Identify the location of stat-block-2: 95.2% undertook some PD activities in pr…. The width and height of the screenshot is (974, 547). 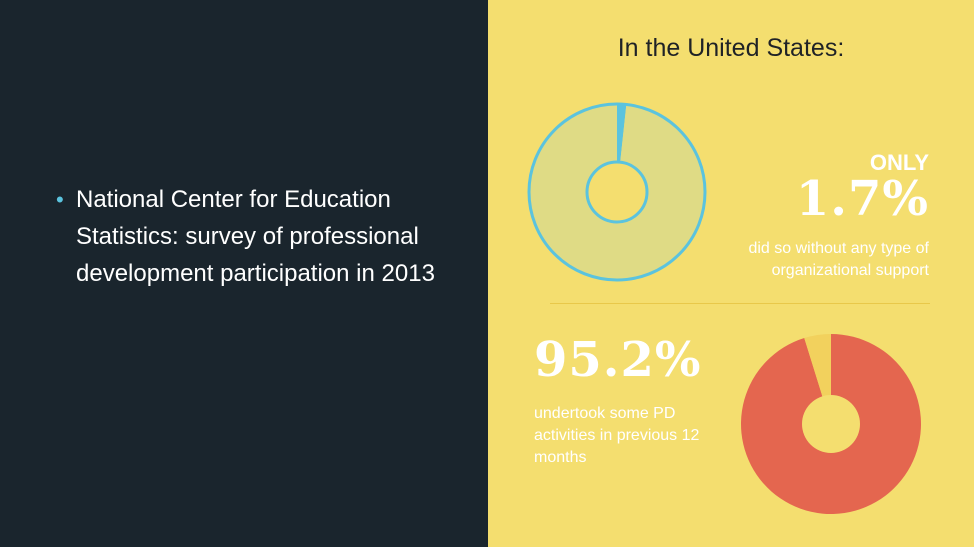
(624, 402).